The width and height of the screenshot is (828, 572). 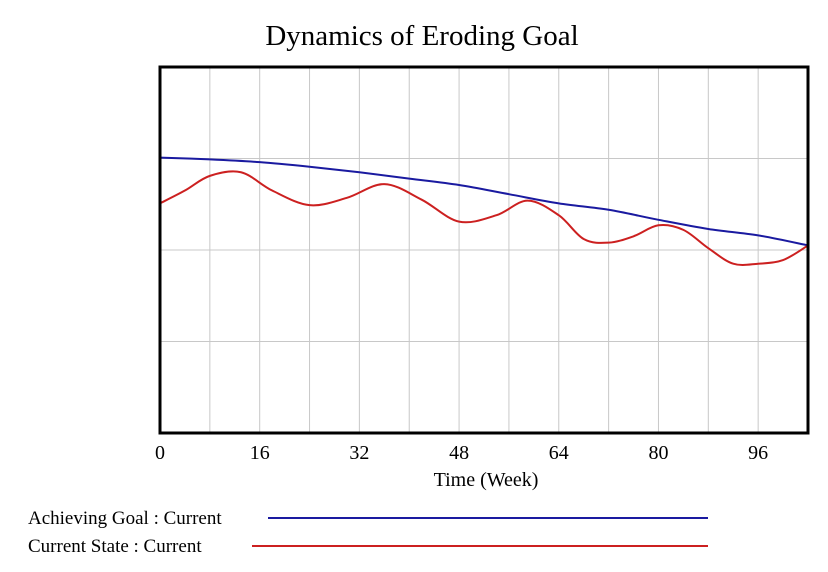 What do you see at coordinates (559, 453) in the screenshot?
I see `x-tick-label: 64` at bounding box center [559, 453].